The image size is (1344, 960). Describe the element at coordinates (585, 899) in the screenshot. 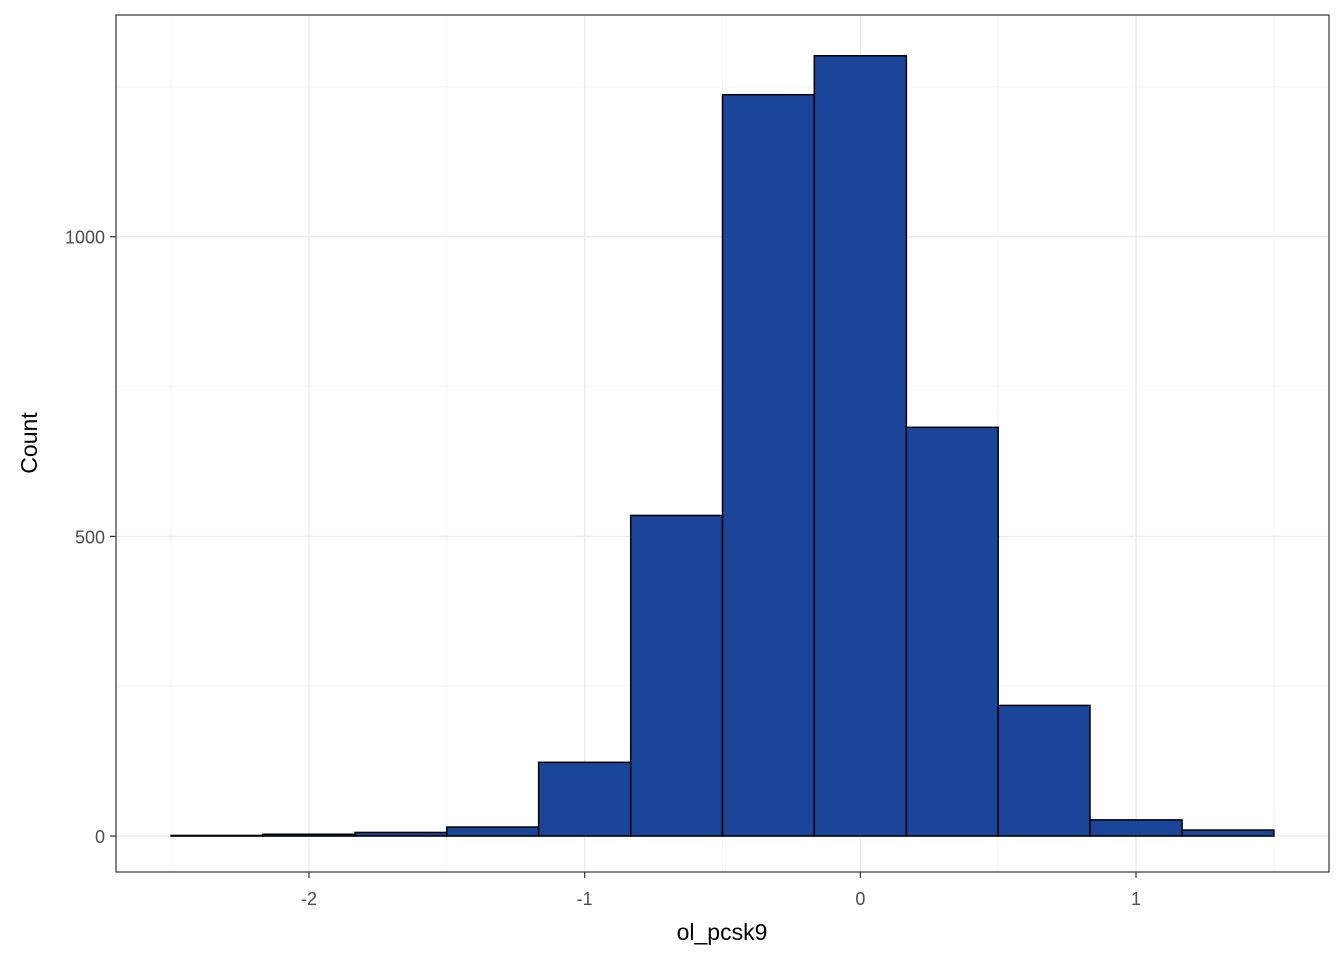

I see `x-tick-label: -1` at that location.